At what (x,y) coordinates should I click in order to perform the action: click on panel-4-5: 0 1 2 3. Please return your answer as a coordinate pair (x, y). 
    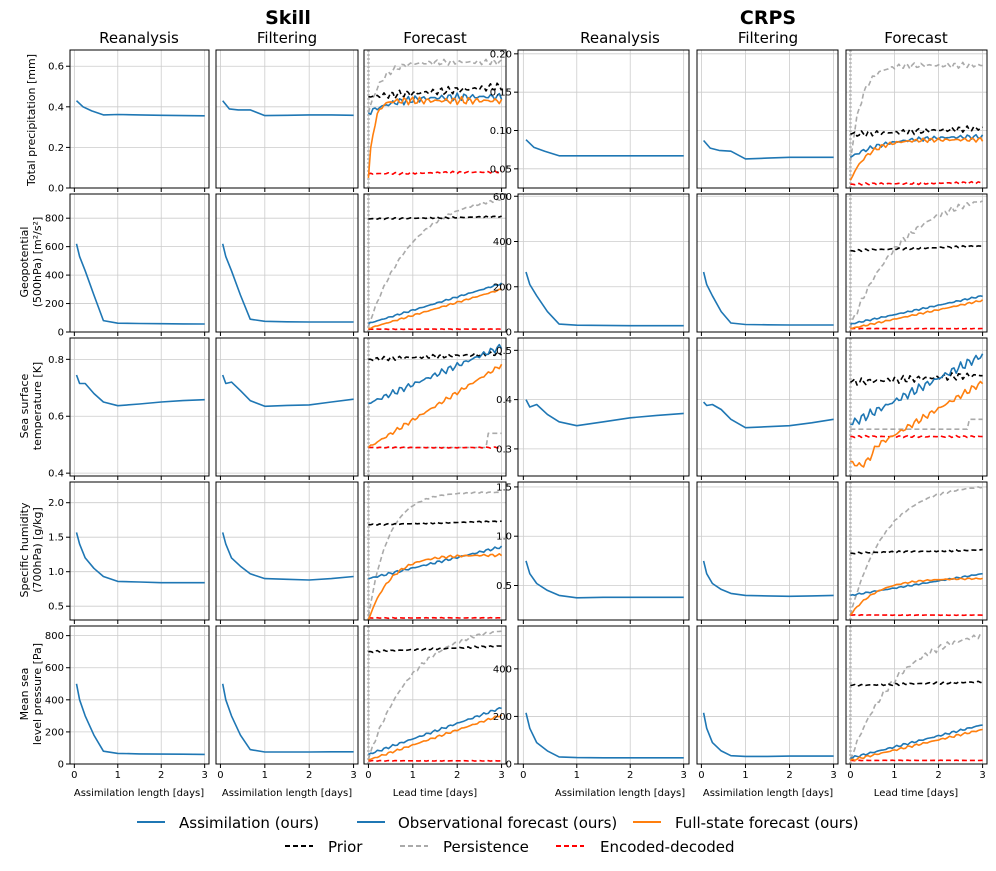
    Looking at the image, I should click on (916, 703).